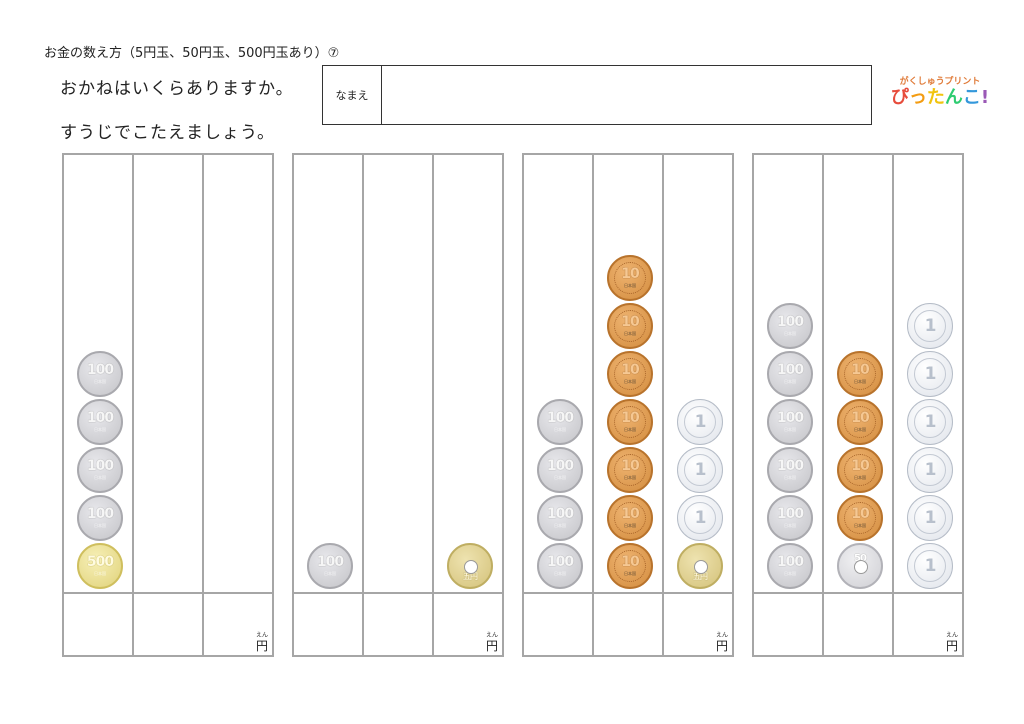 This screenshot has width=1024, height=724. Describe the element at coordinates (167, 133) in the screenshot. I see `instruction-line-2: すうじでこたえましょう。` at that location.